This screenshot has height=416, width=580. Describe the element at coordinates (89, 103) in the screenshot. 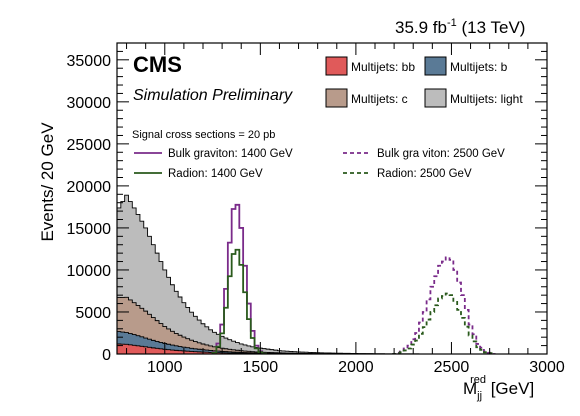

I see `y-tick-label: 30000` at that location.